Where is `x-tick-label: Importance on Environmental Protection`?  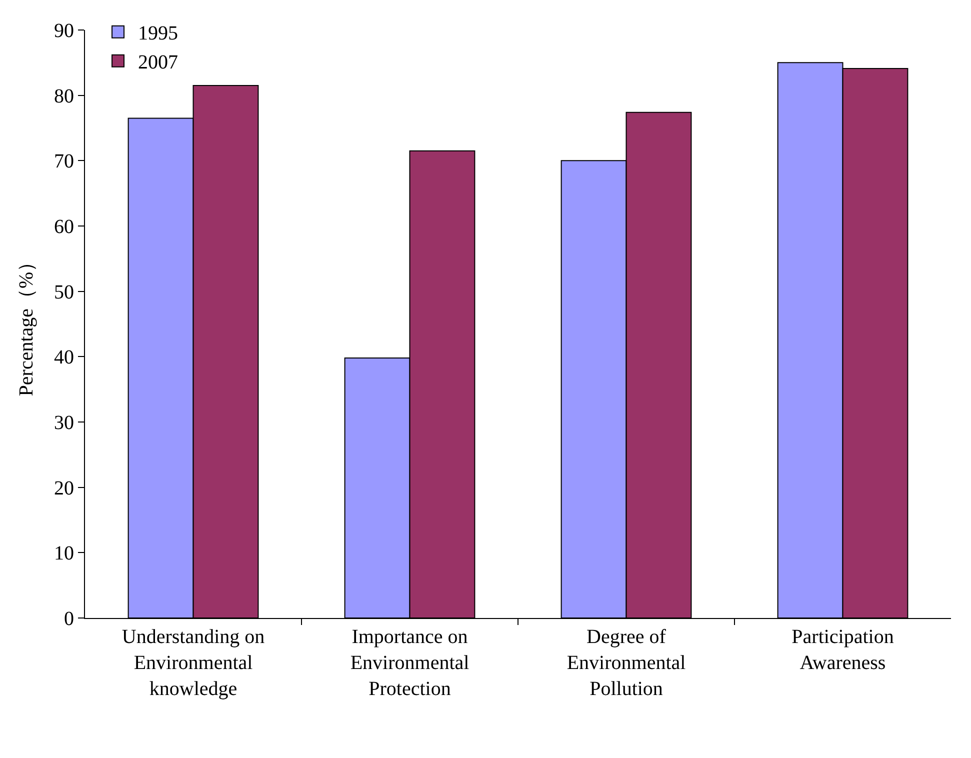 x-tick-label: Importance on Environmental Protection is located at coordinates (410, 663).